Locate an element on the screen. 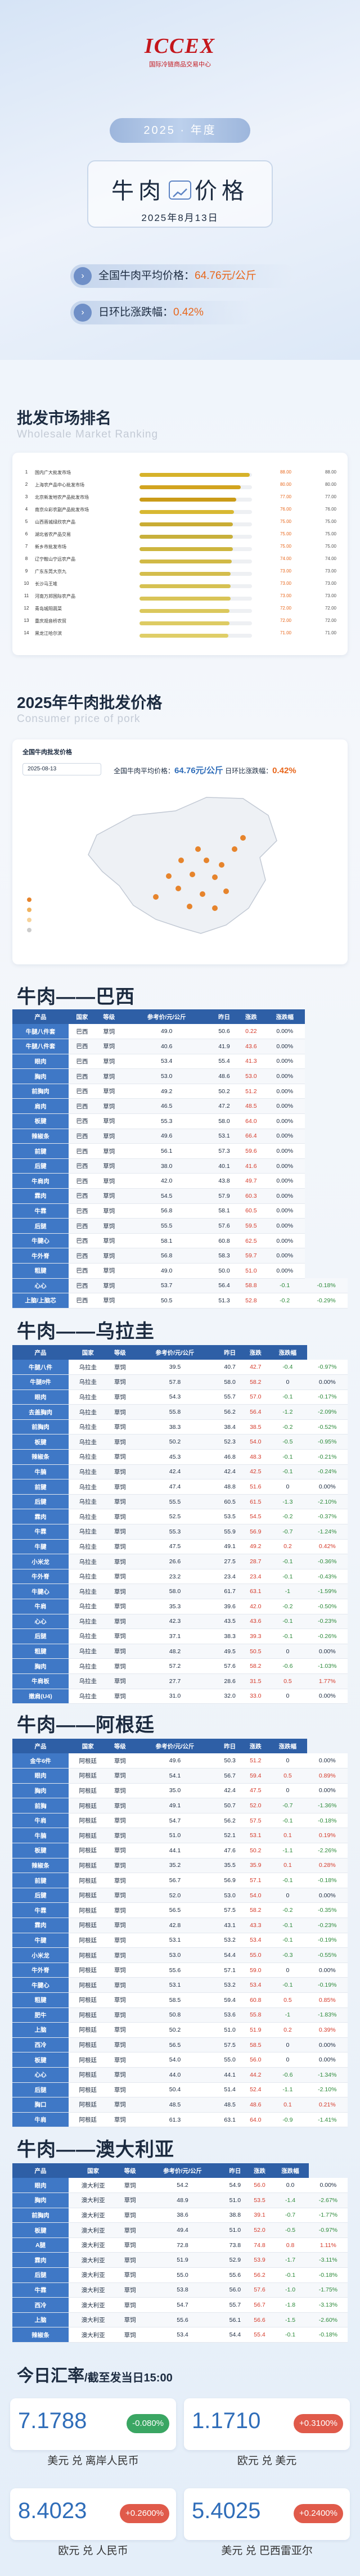  table-cell: 后腿 is located at coordinates (40, 1636).